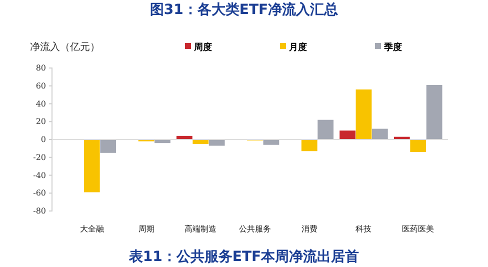 The image size is (488, 267). I want to click on x-tick-label: 高端制造, so click(200, 229).